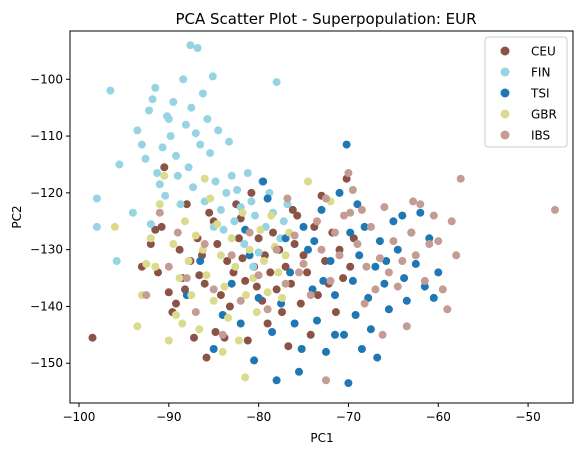  What do you see at coordinates (505, 51) in the screenshot?
I see `legend-marker-ceu` at bounding box center [505, 51].